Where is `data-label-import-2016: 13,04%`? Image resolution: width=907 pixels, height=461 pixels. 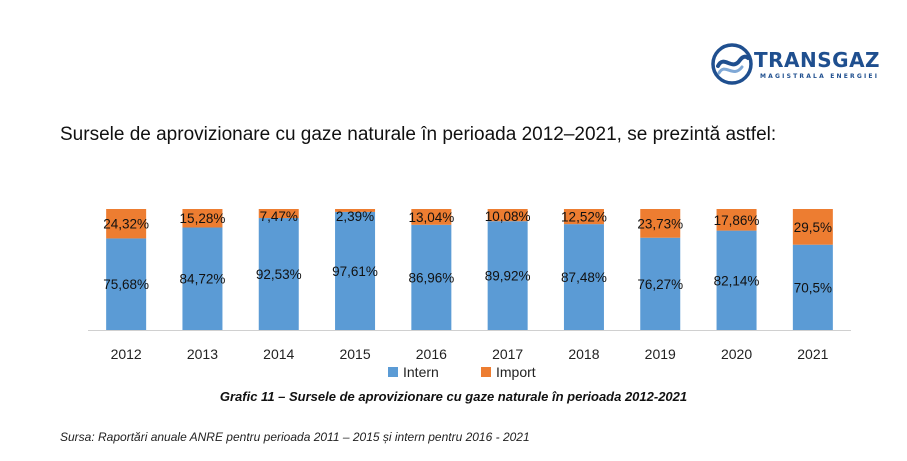
data-label-import-2016: 13,04% is located at coordinates (431, 217).